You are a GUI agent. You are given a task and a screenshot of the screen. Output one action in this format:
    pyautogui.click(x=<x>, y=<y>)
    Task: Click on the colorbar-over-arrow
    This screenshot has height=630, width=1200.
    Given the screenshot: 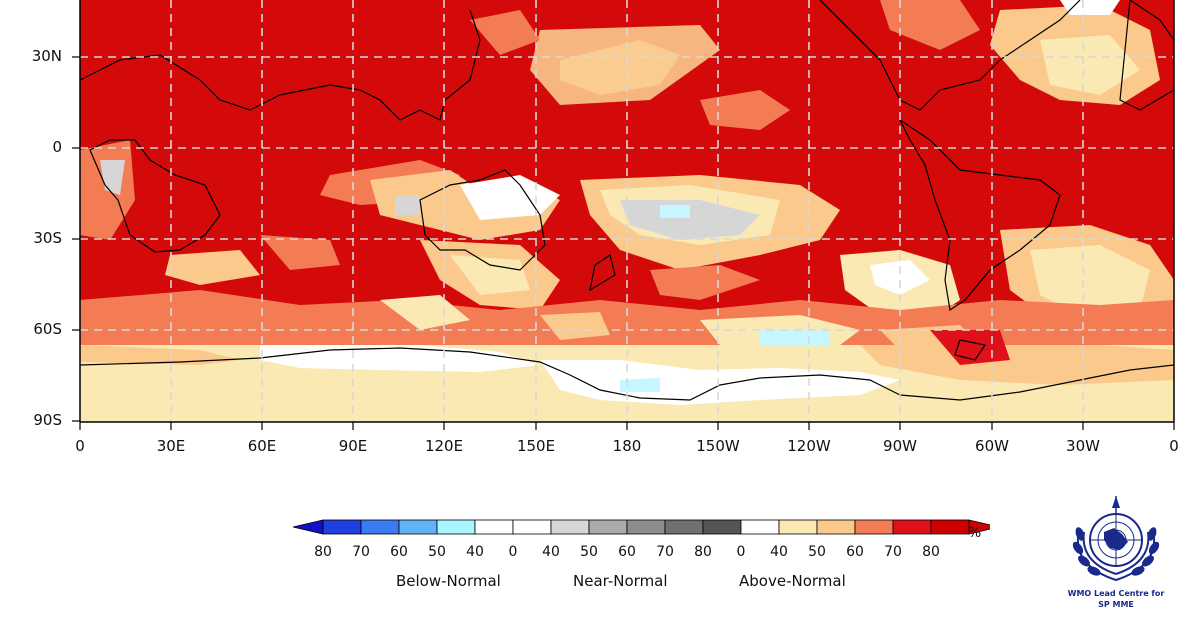 What is the action you would take?
    pyautogui.click(x=984, y=527)
    